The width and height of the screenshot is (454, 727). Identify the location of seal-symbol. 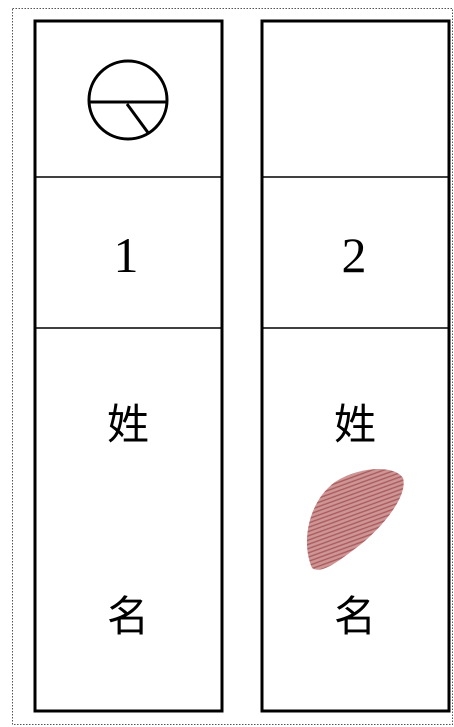
(128, 100).